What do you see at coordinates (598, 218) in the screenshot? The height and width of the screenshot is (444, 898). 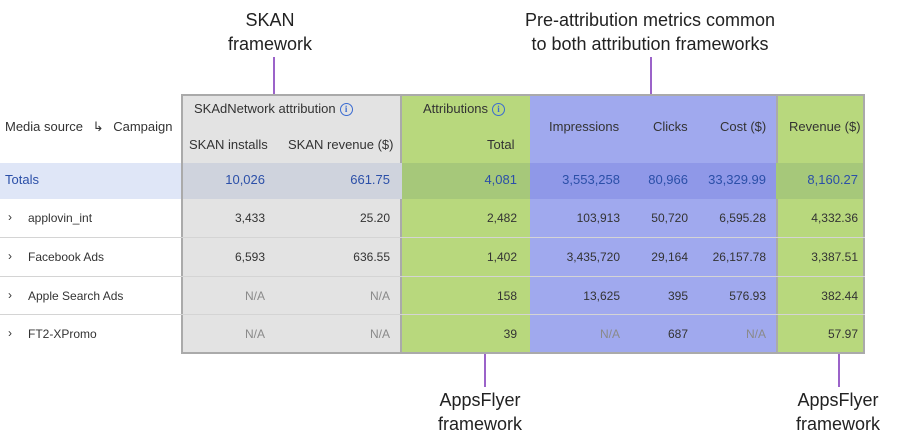 I see `cell-impressions: 103,913` at bounding box center [598, 218].